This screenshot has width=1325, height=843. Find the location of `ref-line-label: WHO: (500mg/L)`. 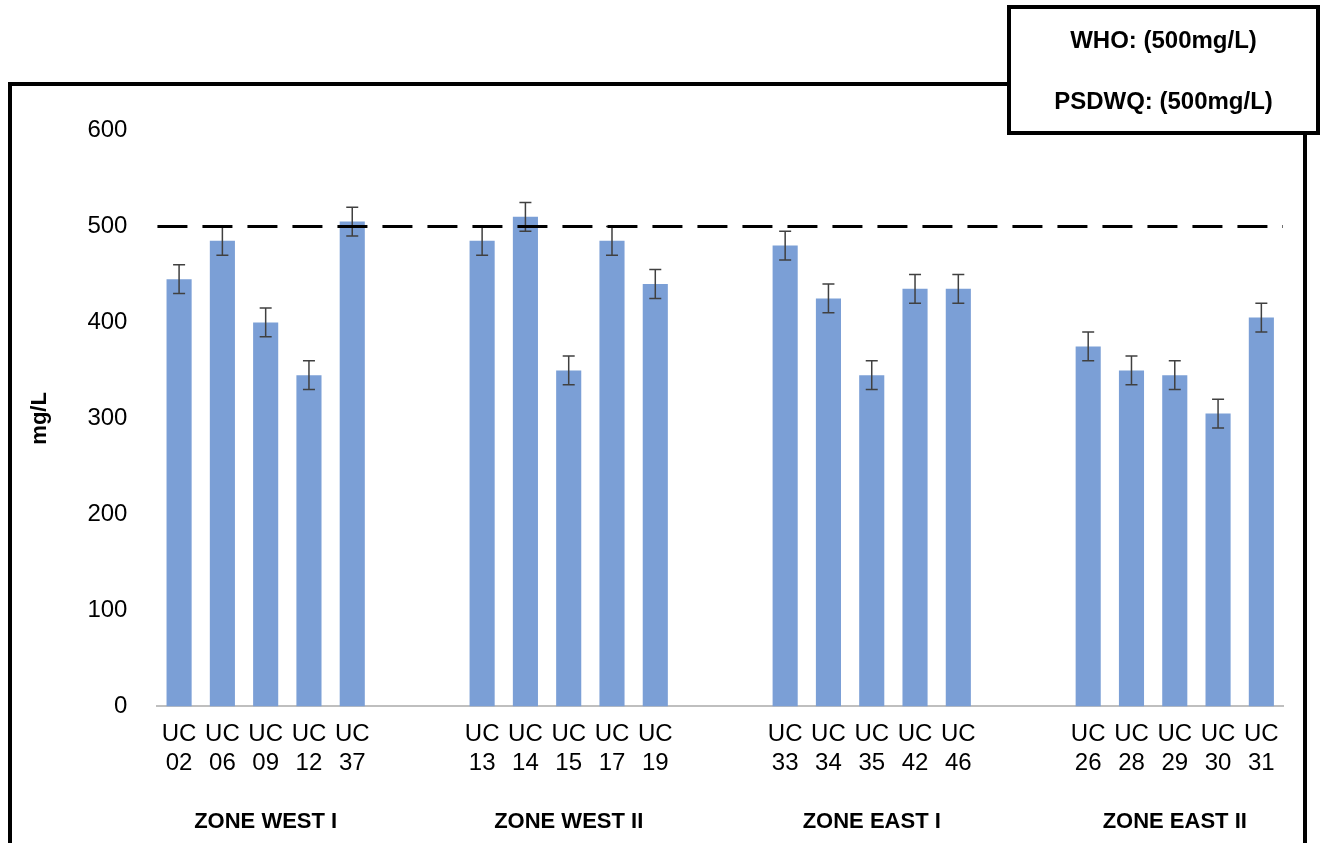

ref-line-label: WHO: (500mg/L) is located at coordinates (1163, 39).